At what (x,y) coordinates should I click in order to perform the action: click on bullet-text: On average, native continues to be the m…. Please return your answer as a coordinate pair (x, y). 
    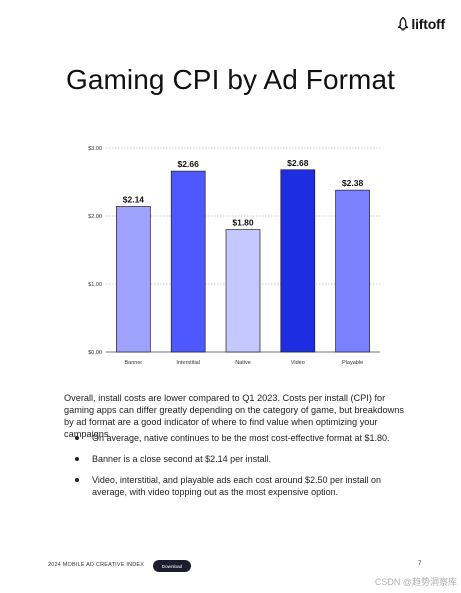
    Looking at the image, I should click on (241, 438).